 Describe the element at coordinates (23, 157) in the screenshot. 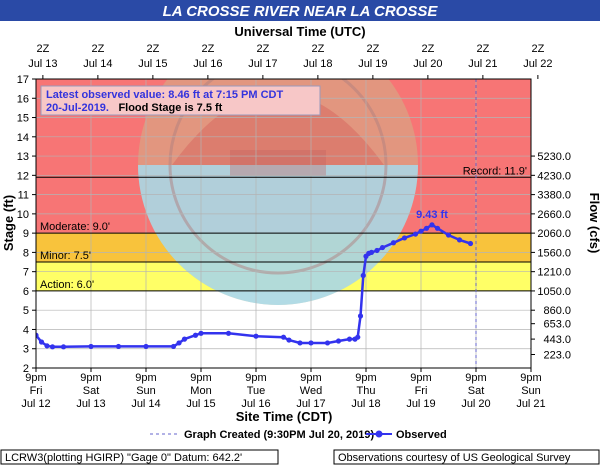

I see `stage-tick-label: 13` at that location.